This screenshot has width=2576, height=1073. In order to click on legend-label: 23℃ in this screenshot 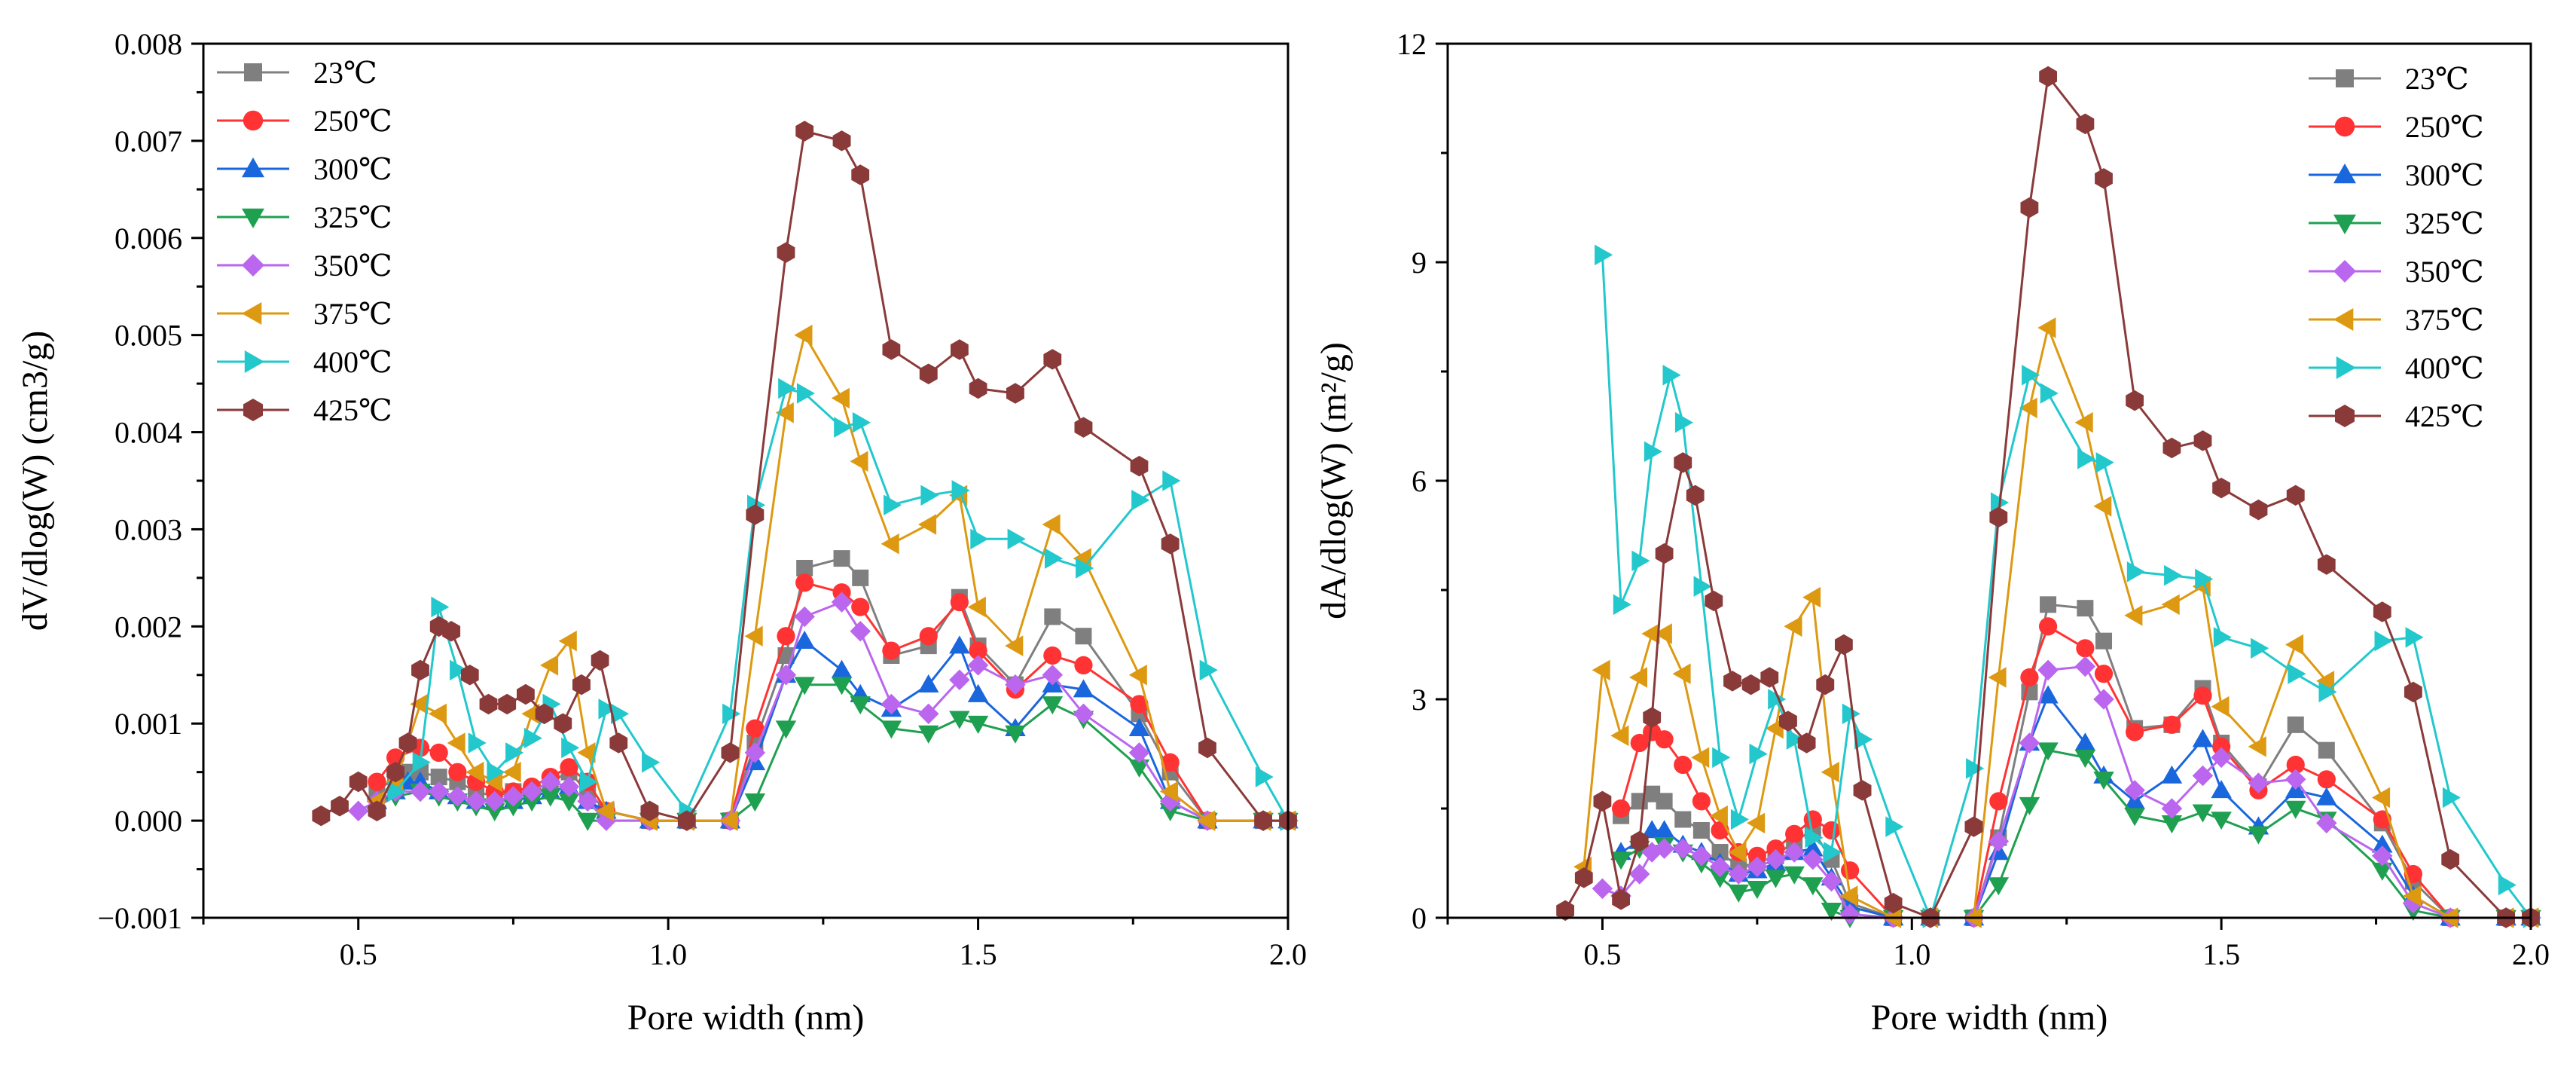, I will do `click(2437, 79)`.